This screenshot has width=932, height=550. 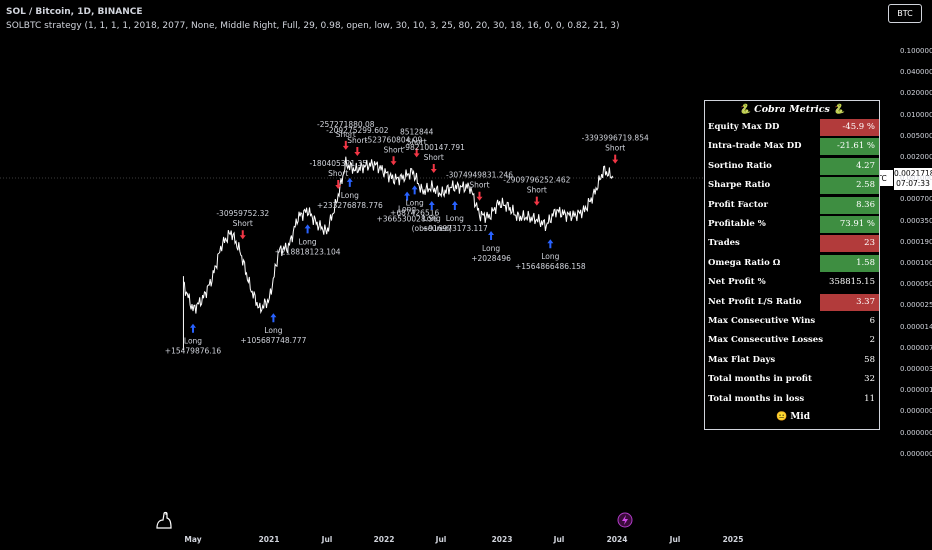 What do you see at coordinates (792, 417) in the screenshot?
I see `cobra-verdict: 😐 Mid` at bounding box center [792, 417].